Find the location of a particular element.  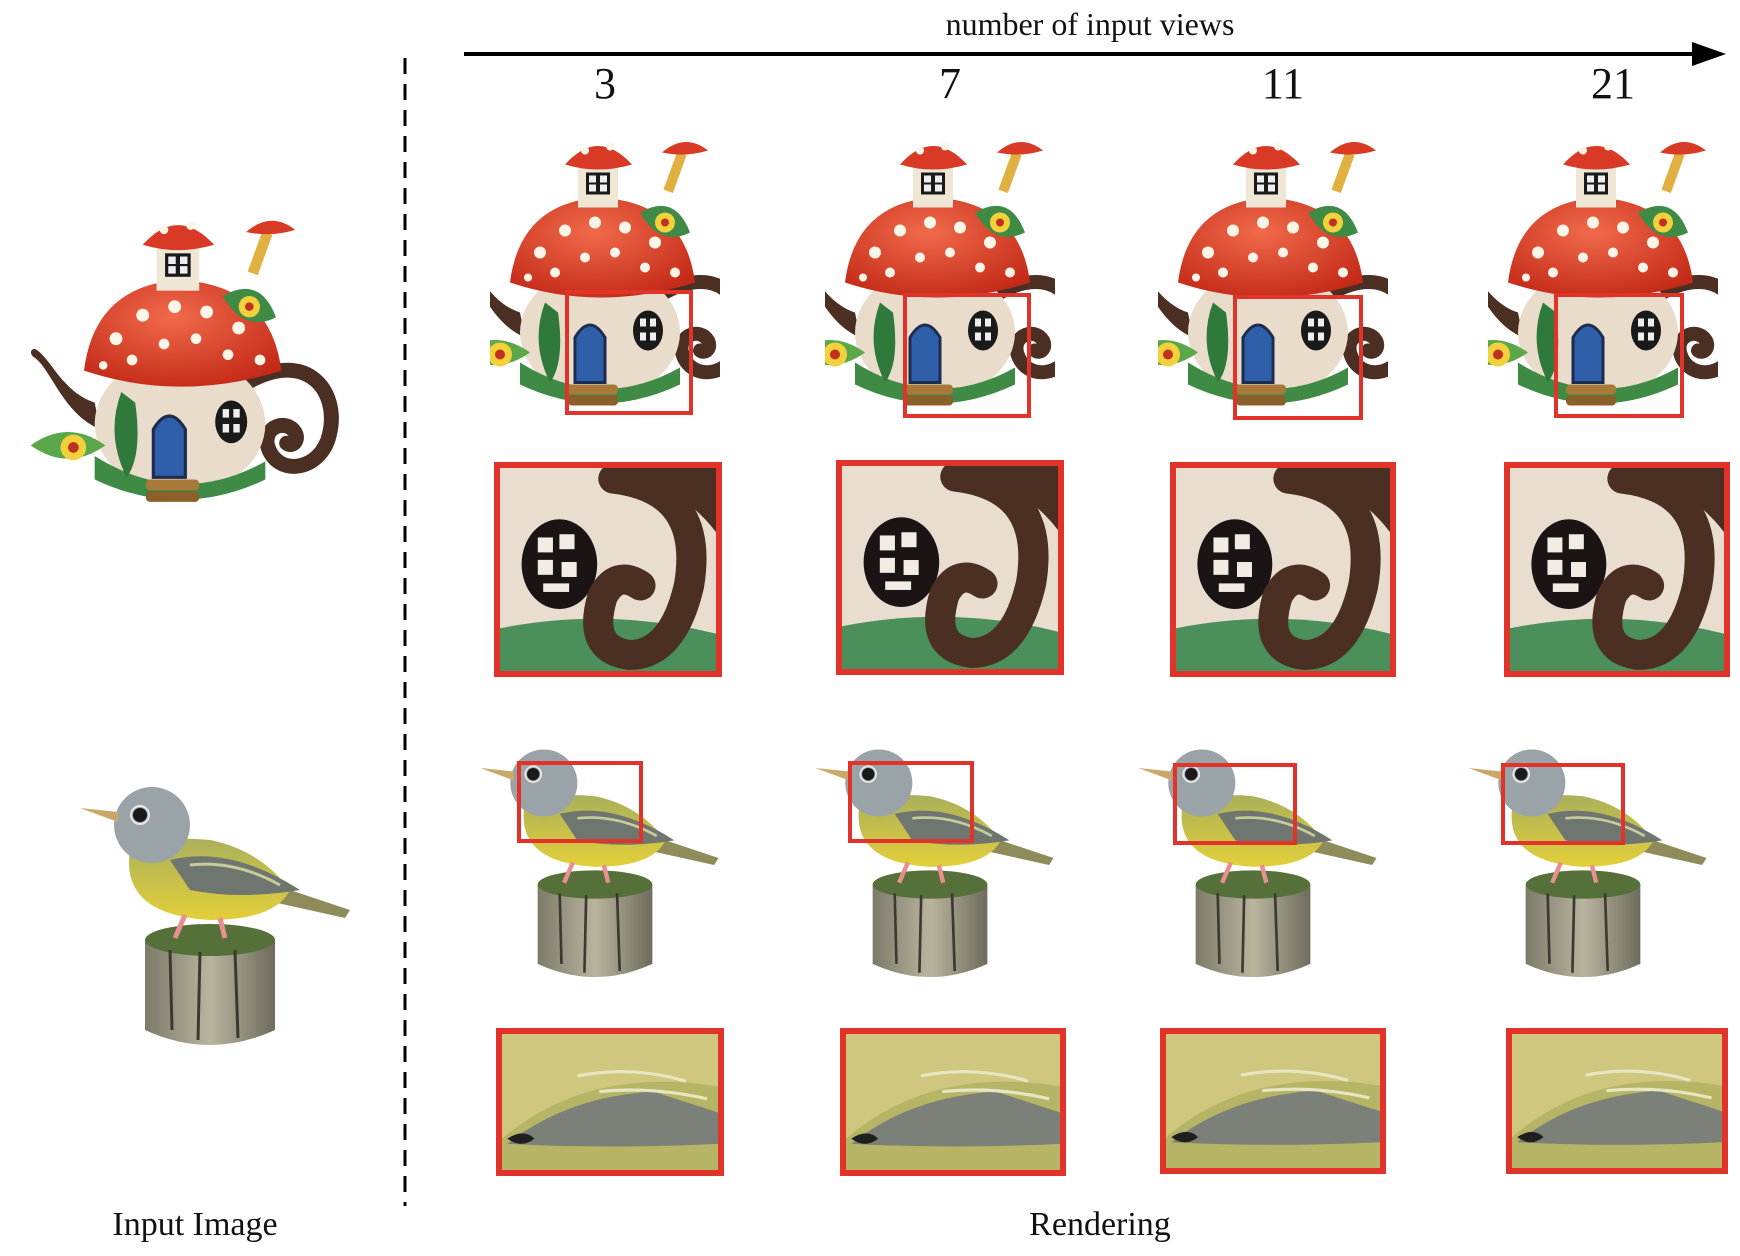

column-label-7: 7 is located at coordinates (950, 83).